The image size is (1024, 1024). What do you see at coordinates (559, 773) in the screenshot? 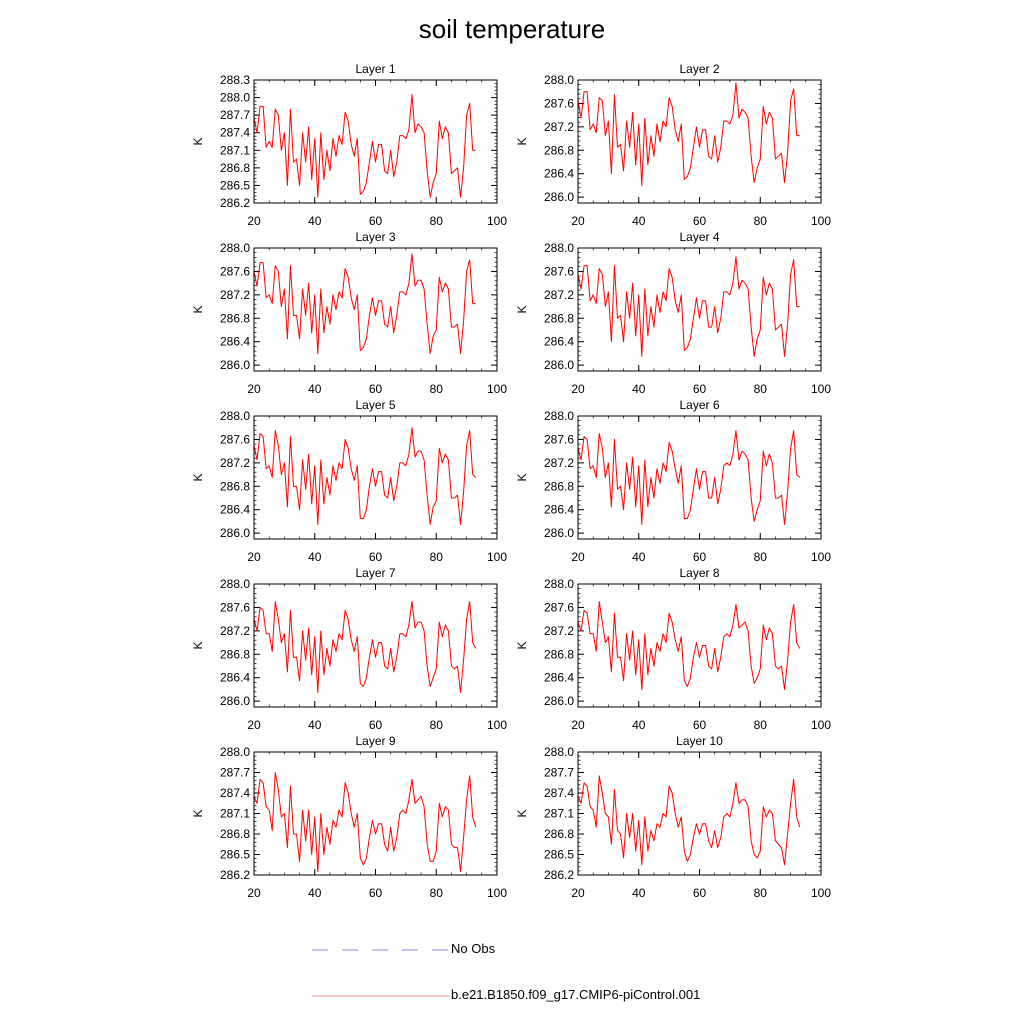
I see `y-tick-label: 287.7` at bounding box center [559, 773].